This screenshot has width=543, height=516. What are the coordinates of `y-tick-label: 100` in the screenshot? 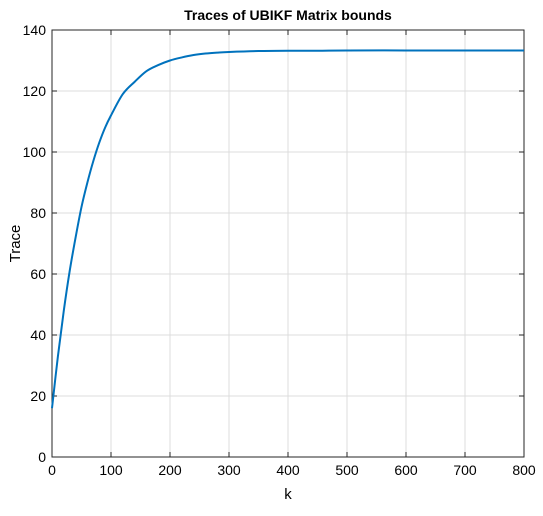 It's located at (35, 152).